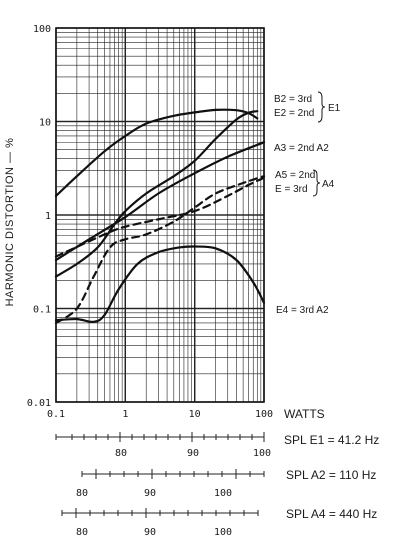 This screenshot has width=410, height=543. Describe the element at coordinates (48, 216) in the screenshot. I see `y-tick-label: 1` at that location.